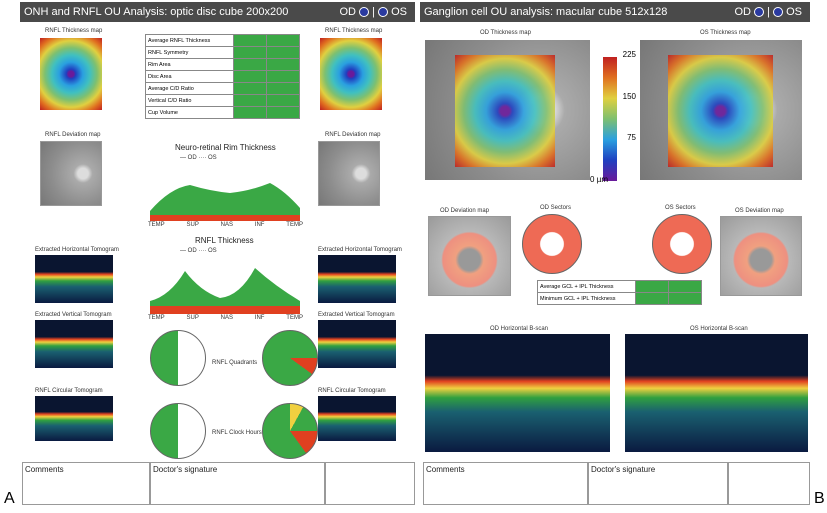  Describe the element at coordinates (222, 100) in the screenshot. I see `table-row: Vertical C/D Ratio` at that location.